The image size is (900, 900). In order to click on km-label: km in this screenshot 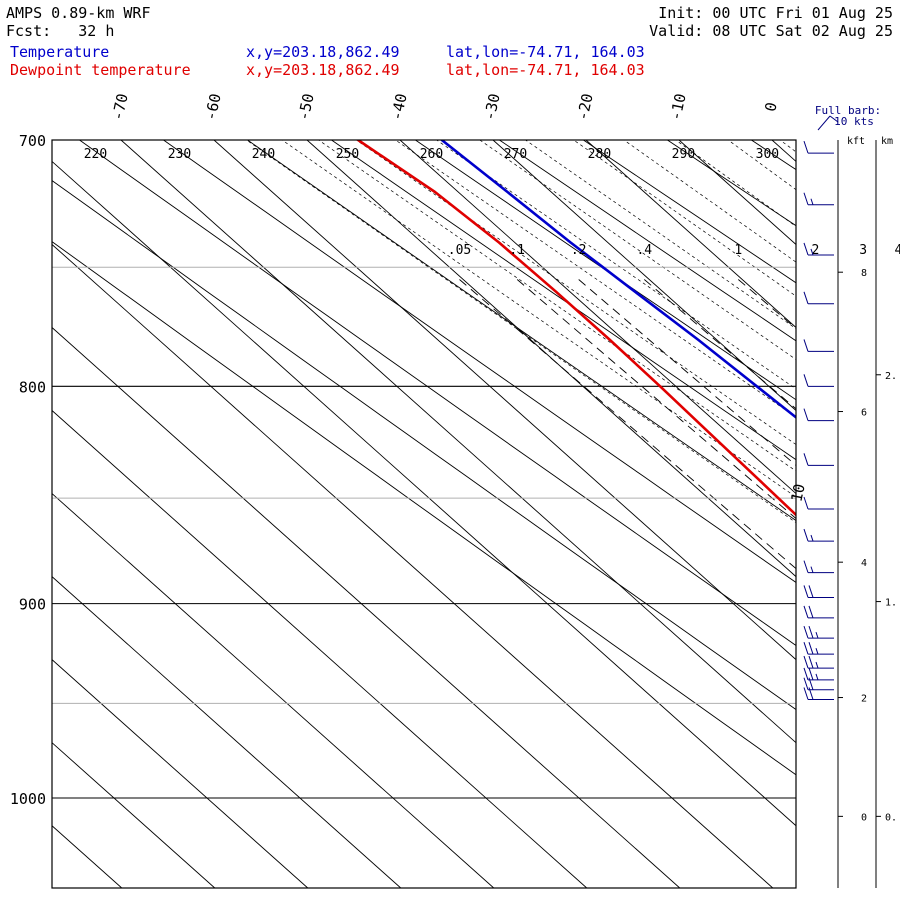, I will do `click(887, 141)`.